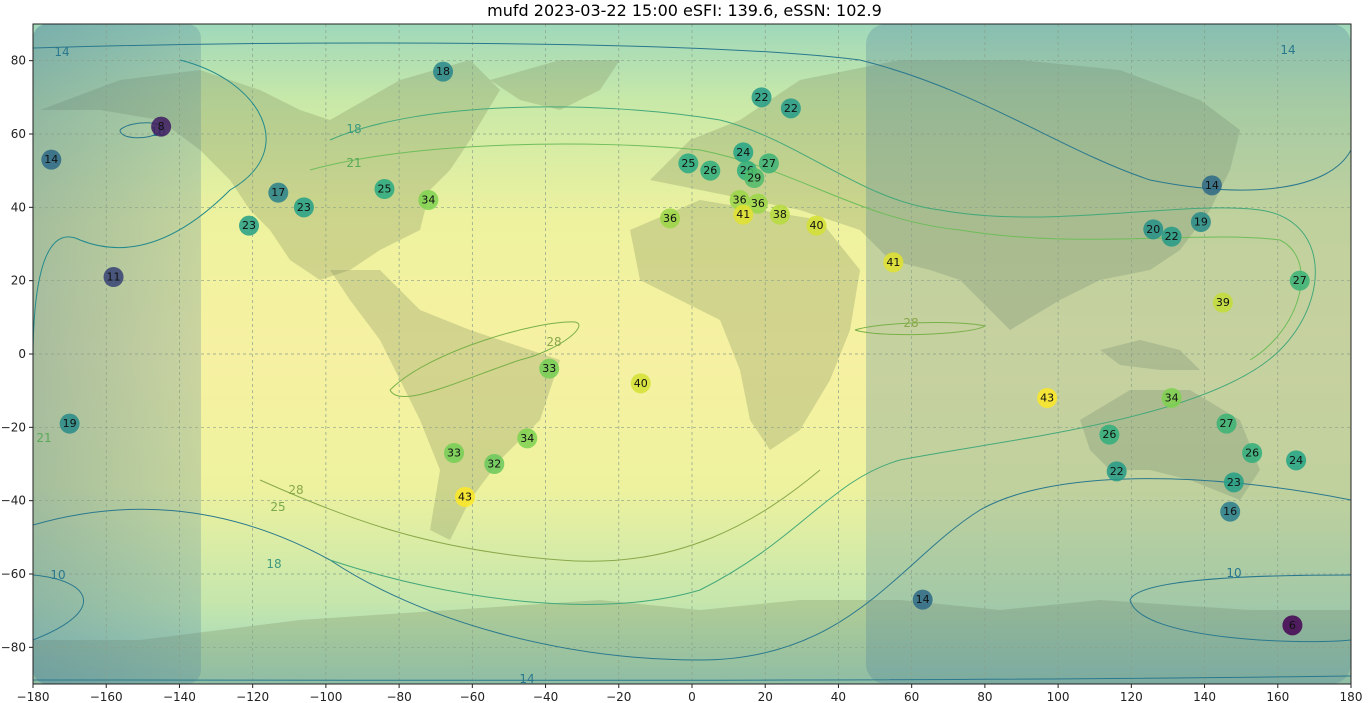  I want to click on station-marker: 11, so click(113, 277).